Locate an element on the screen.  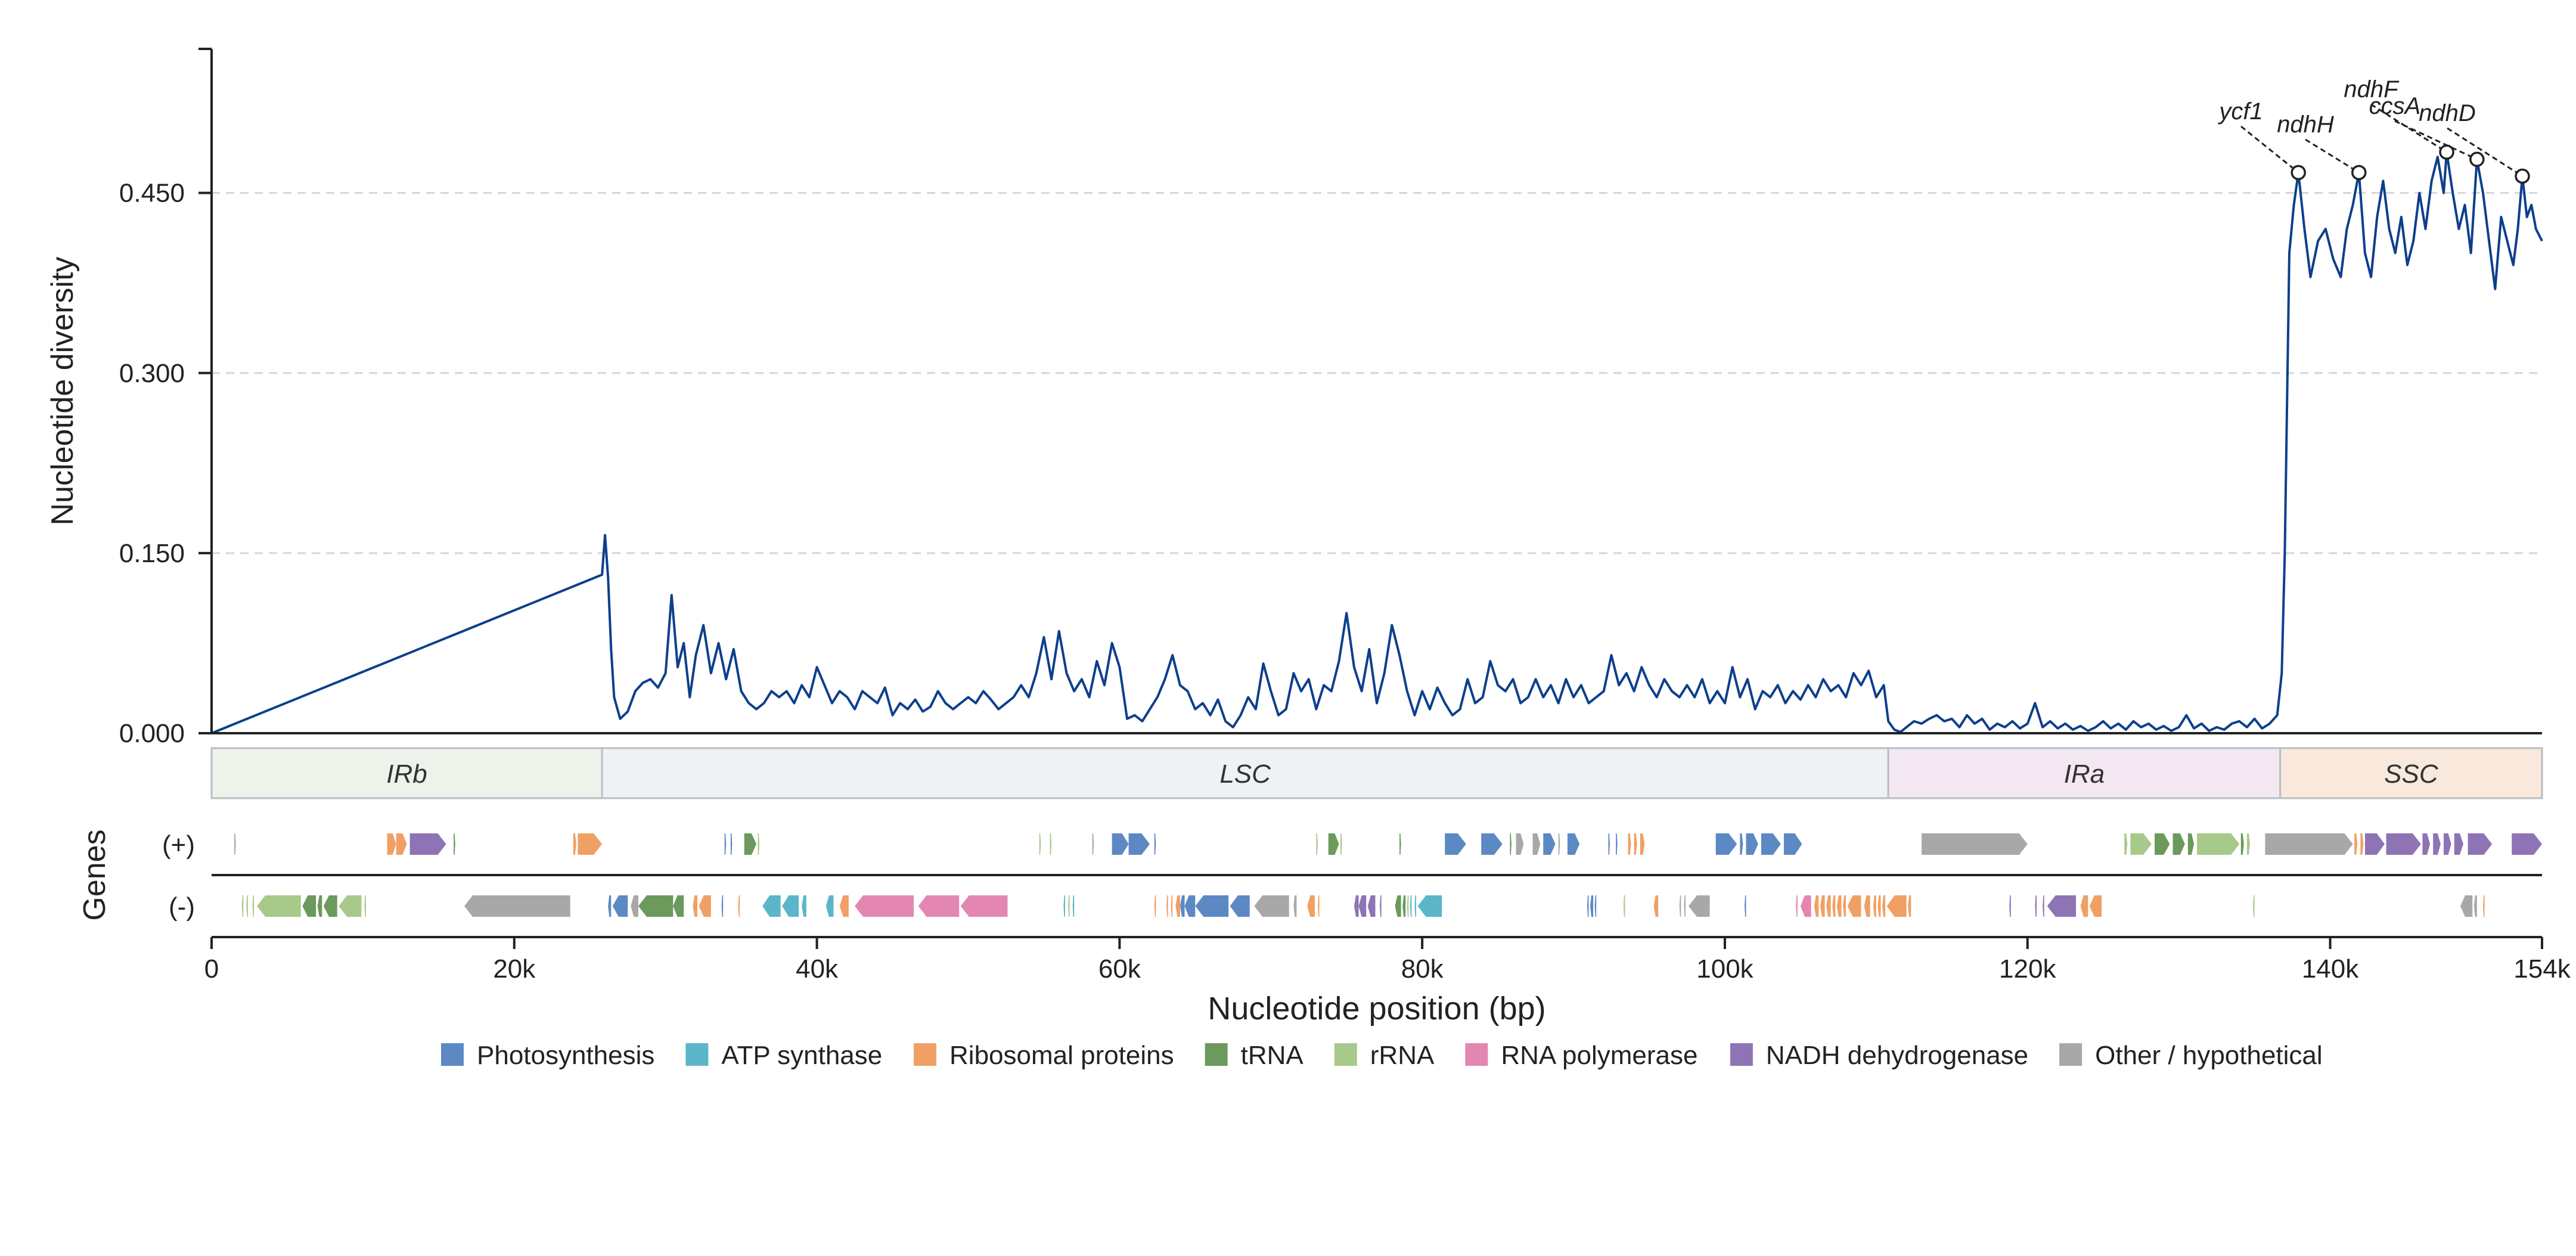
x-tick-label: 0 is located at coordinates (211, 969).